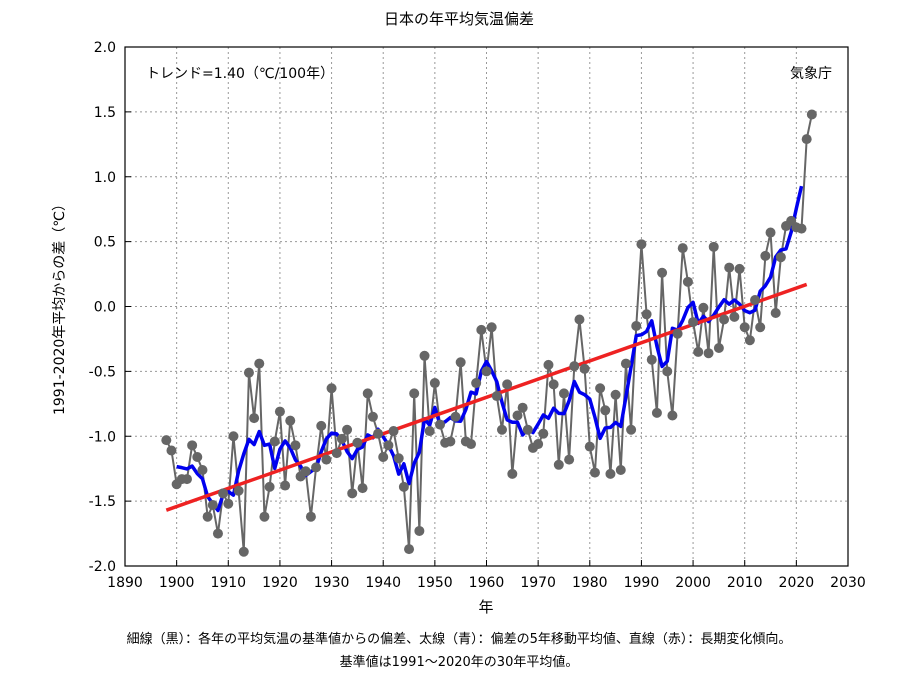  Describe the element at coordinates (177, 583) in the screenshot. I see `x-tick-label: 1900` at that location.